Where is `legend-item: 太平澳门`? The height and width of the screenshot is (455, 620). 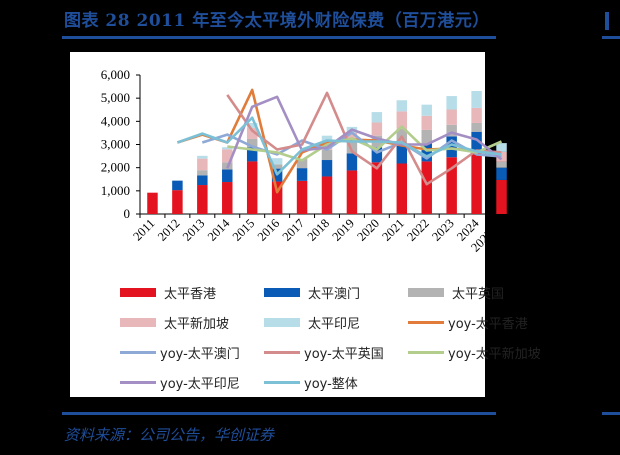
legend-item: 太平澳门 is located at coordinates (312, 292).